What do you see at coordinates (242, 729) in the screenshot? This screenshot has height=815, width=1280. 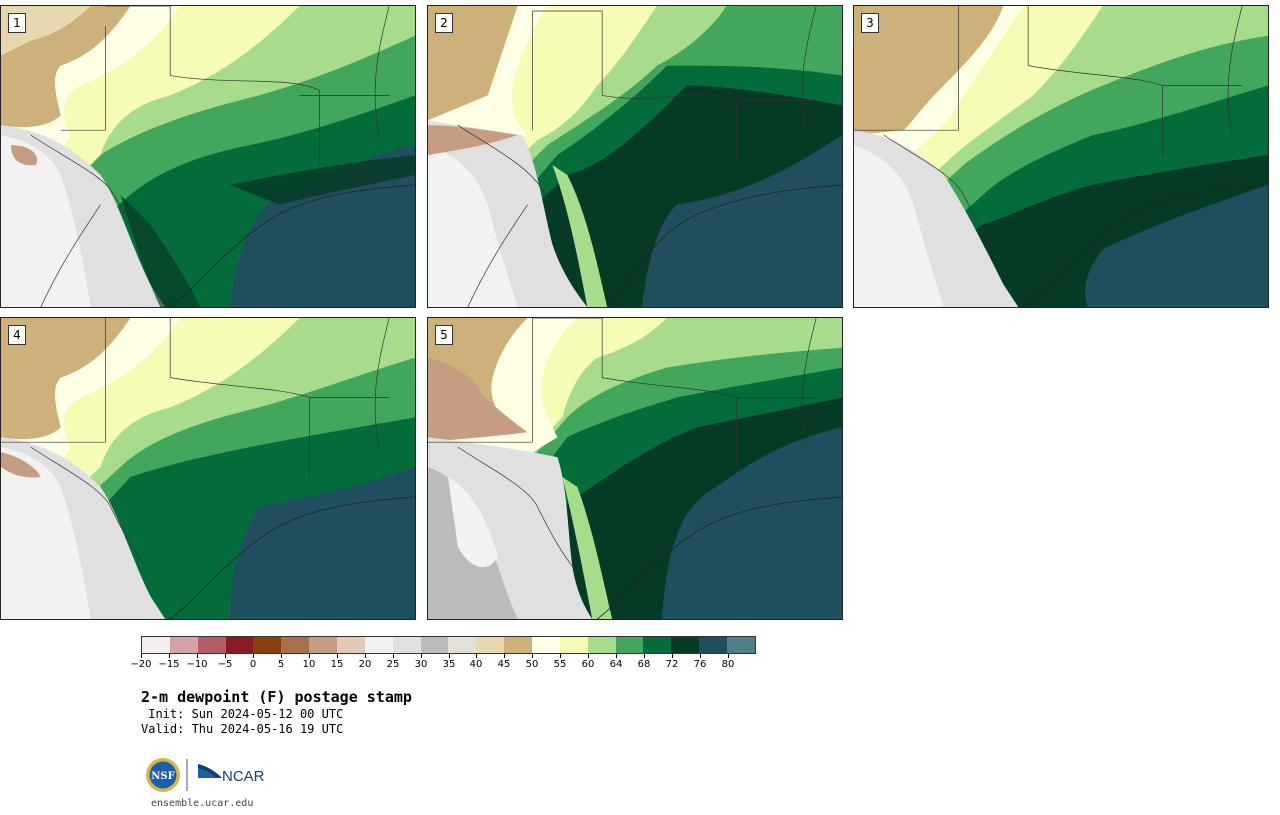 I see `valid-time: Valid: Thu 2024-05-16 19 UTC` at bounding box center [242, 729].